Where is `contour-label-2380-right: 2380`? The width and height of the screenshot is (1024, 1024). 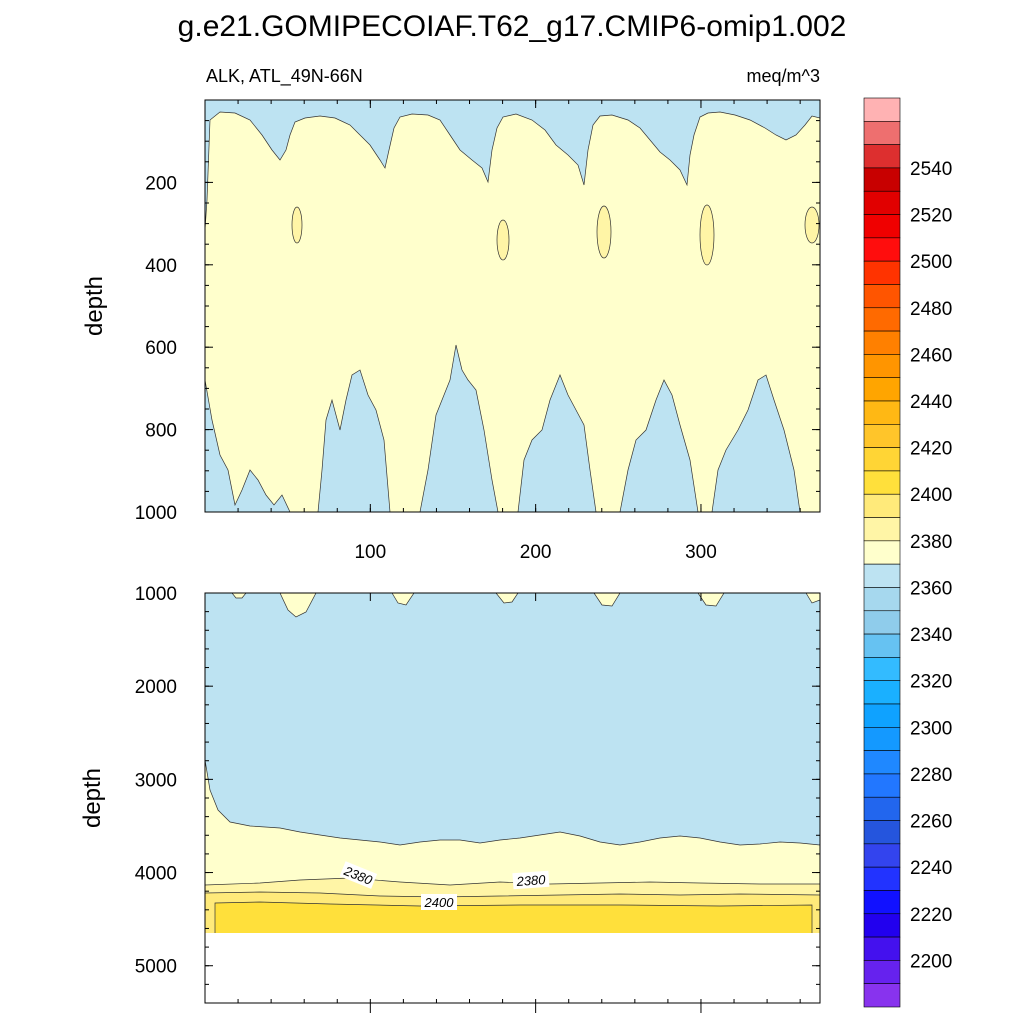 contour-label-2380-right: 2380 is located at coordinates (531, 880).